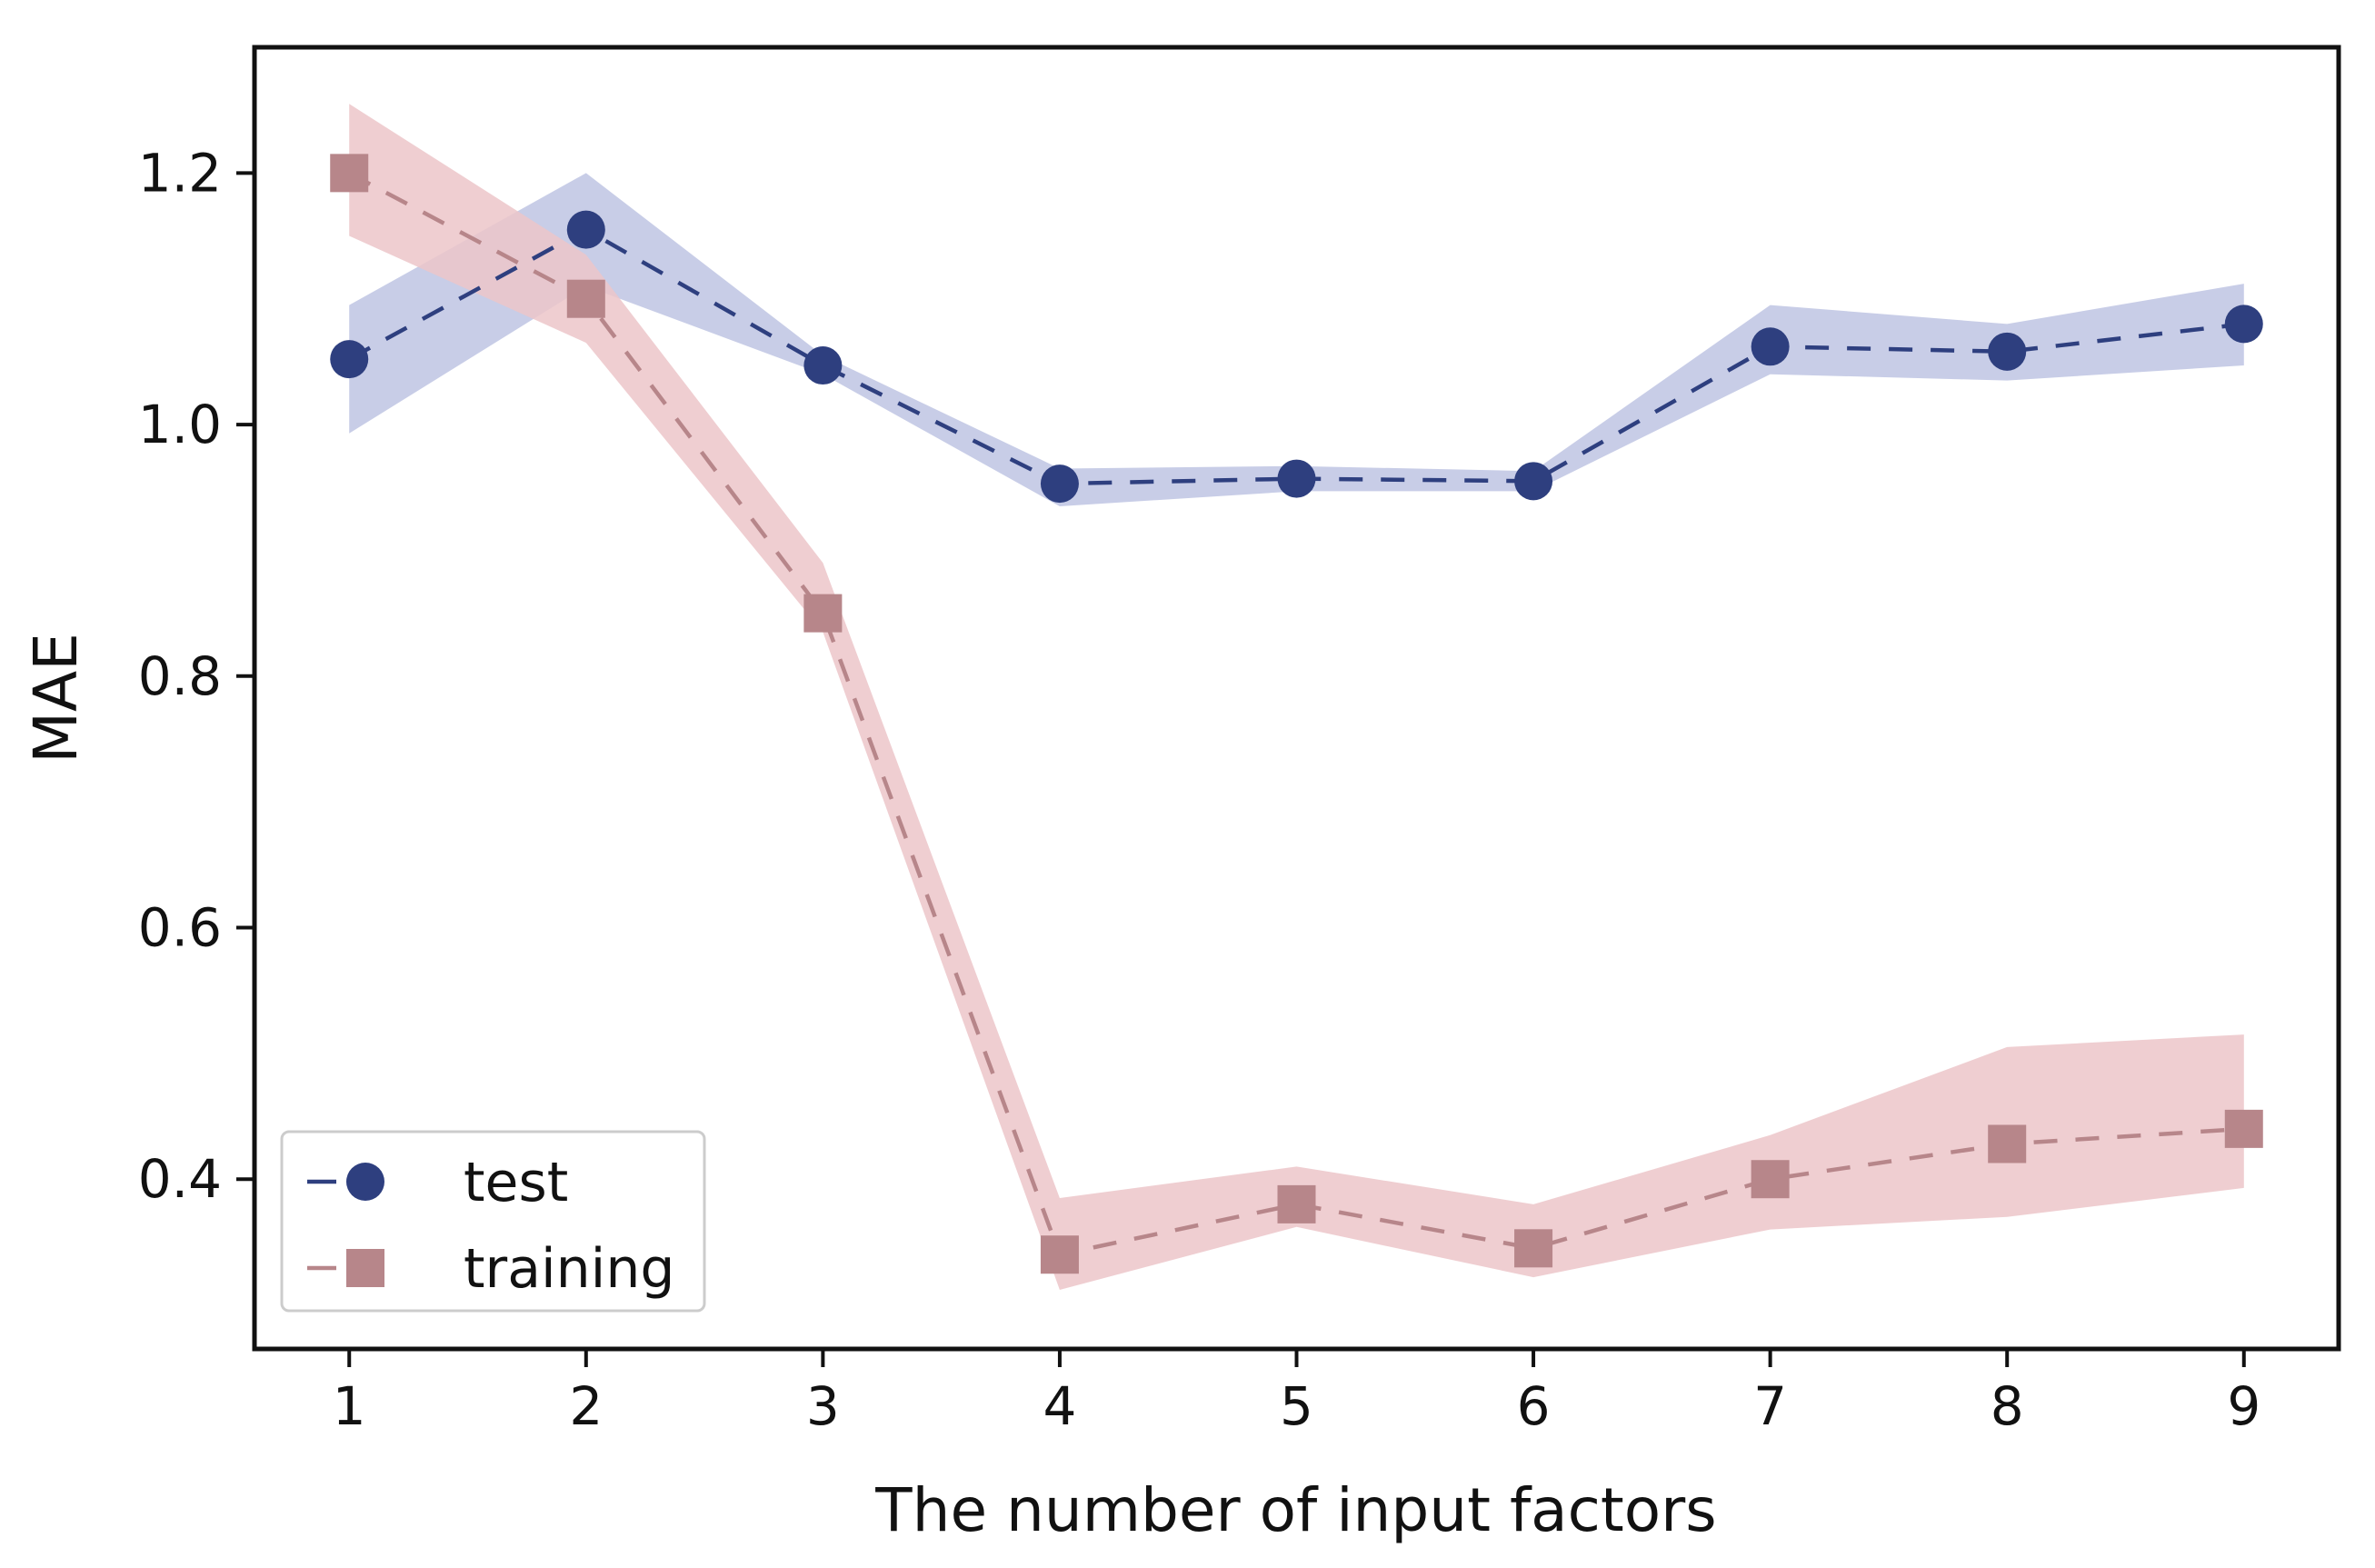  I want to click on y-tick-label: 0.8, so click(180, 676).